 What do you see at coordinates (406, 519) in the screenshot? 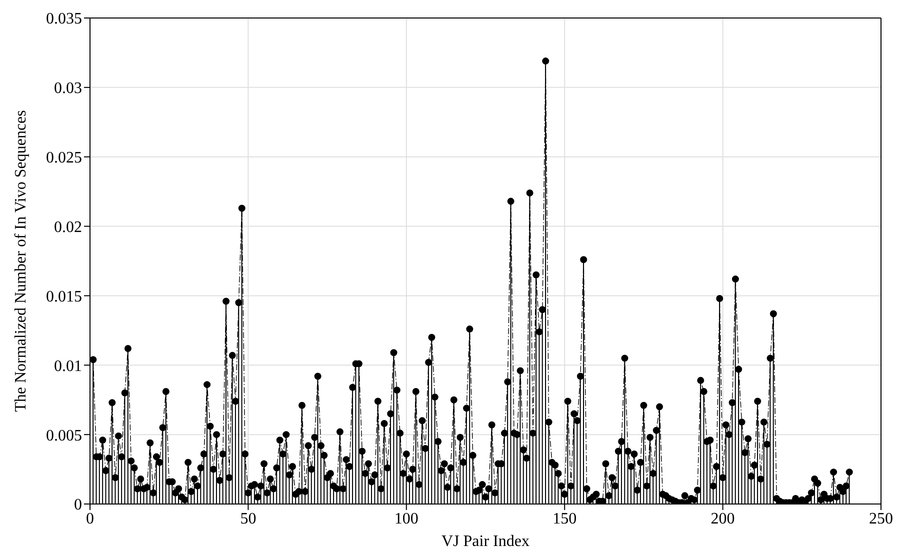
I see `x-tick-label: 100` at bounding box center [406, 519].